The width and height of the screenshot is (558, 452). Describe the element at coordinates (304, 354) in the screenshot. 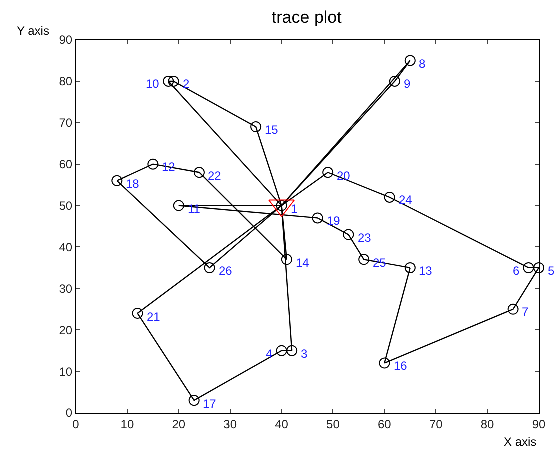

I see `annotation: 3` at that location.